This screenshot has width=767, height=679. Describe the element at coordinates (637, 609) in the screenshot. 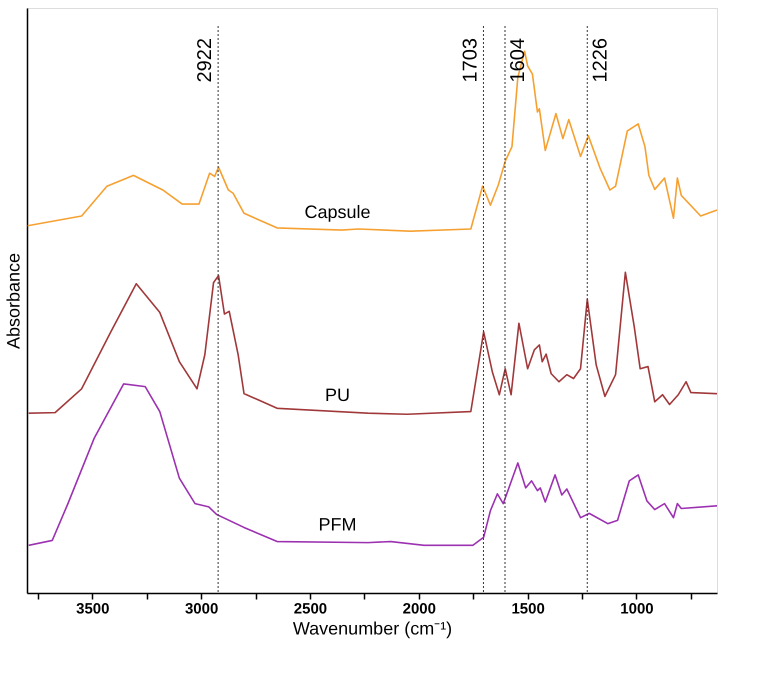

I see `x-tick-label: 1000` at that location.